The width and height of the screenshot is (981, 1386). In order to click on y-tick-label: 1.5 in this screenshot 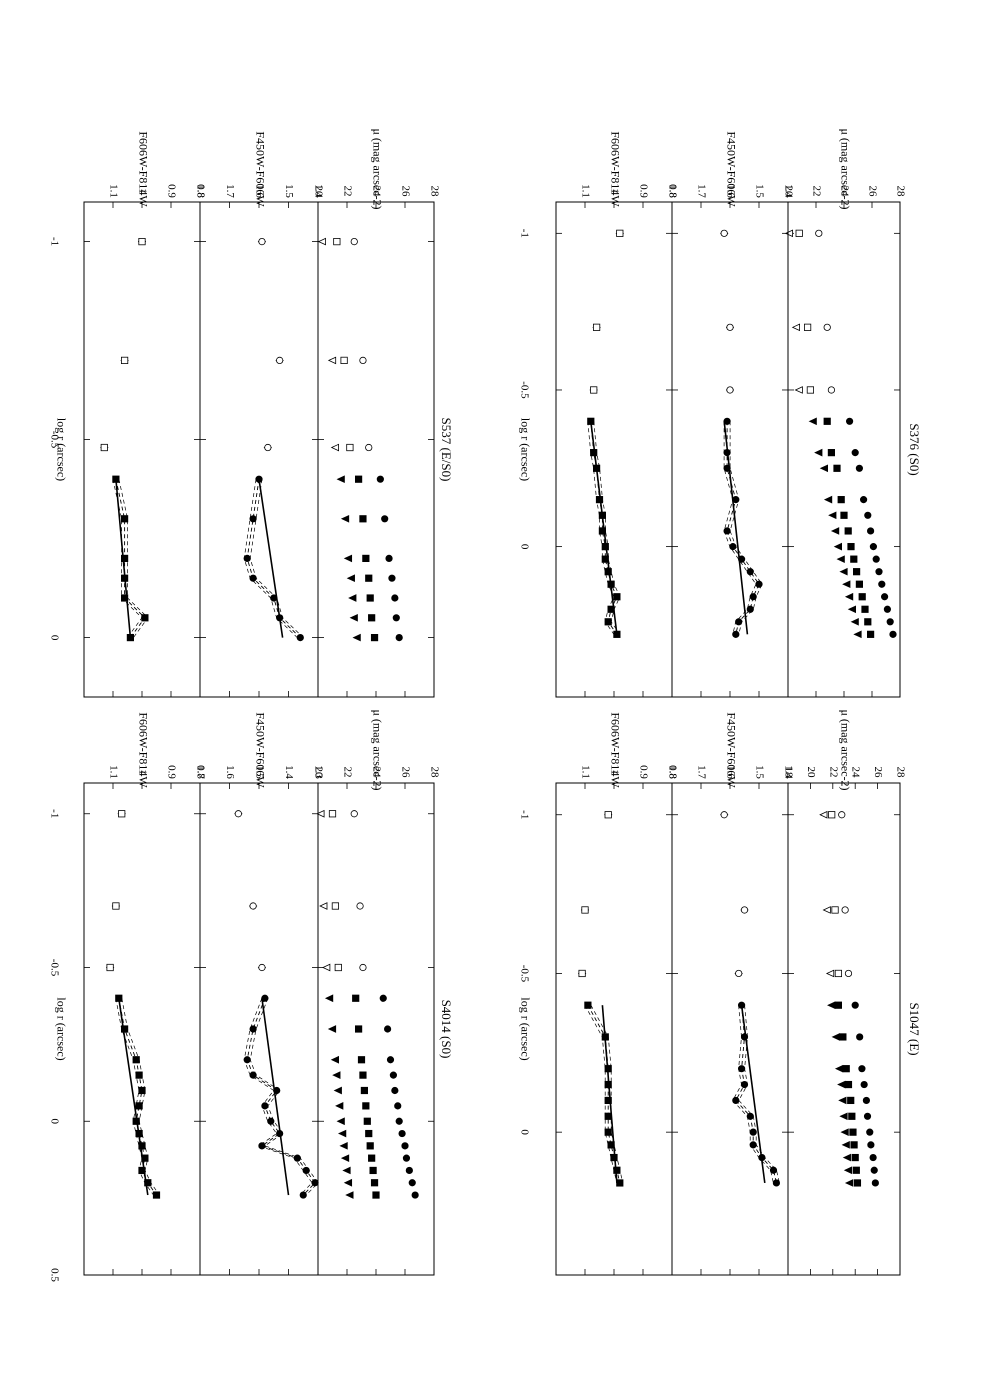, I will do `click(289, 191)`.